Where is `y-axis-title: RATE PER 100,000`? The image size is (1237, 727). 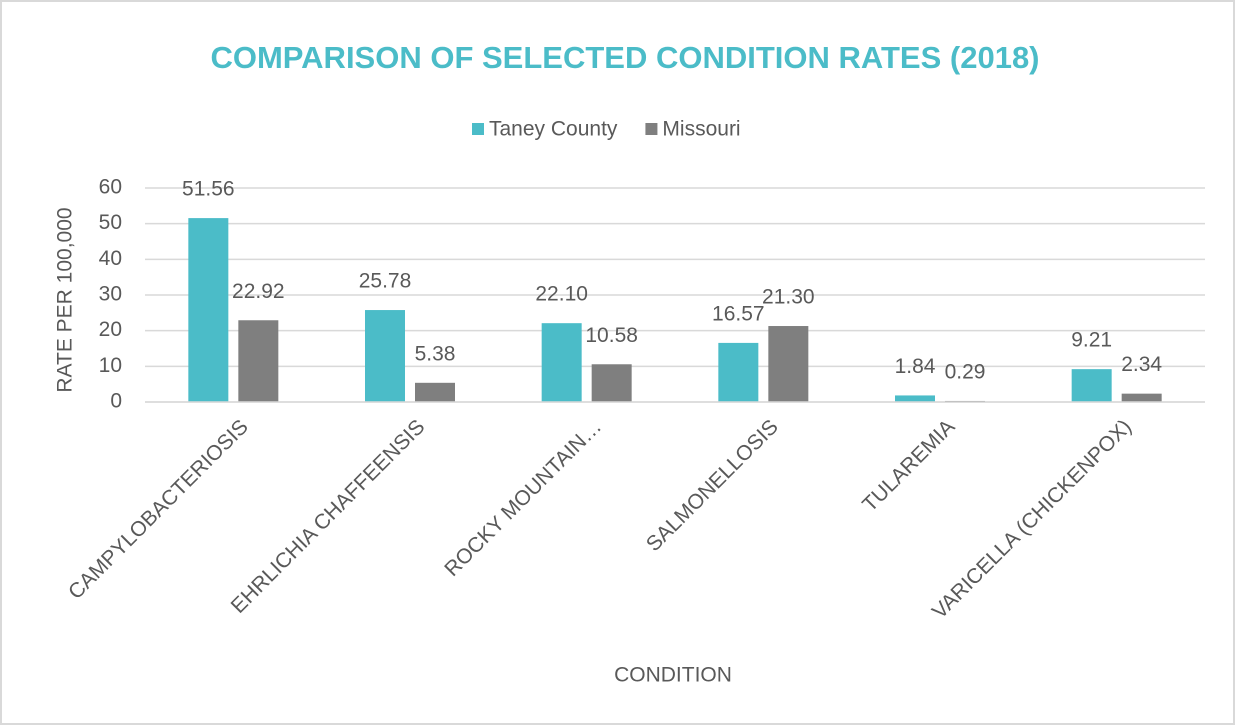 y-axis-title: RATE PER 100,000 is located at coordinates (65, 299).